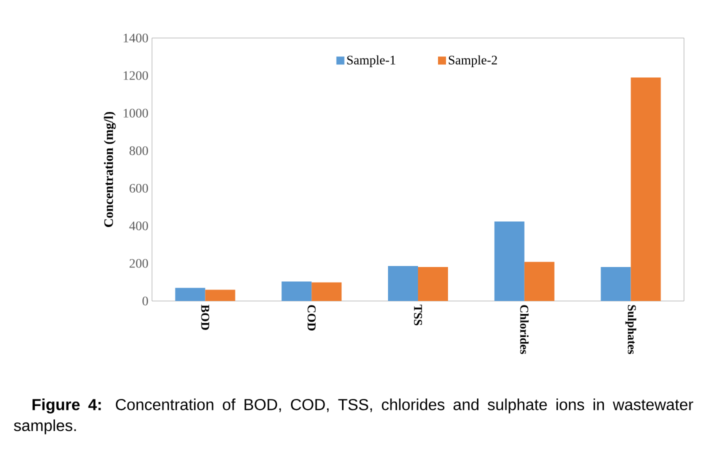 The image size is (704, 470). I want to click on x-tick-label: Sulphates, so click(630, 329).